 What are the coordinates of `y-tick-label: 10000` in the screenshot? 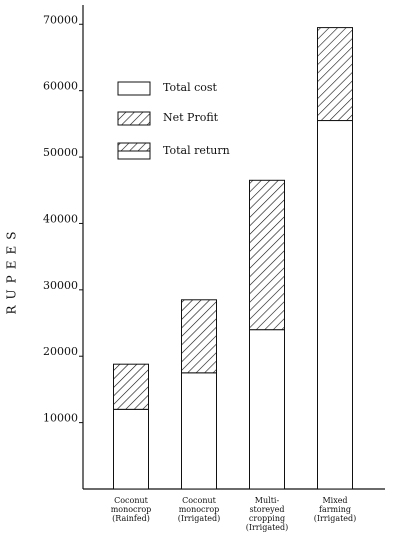 It's located at (60, 418).